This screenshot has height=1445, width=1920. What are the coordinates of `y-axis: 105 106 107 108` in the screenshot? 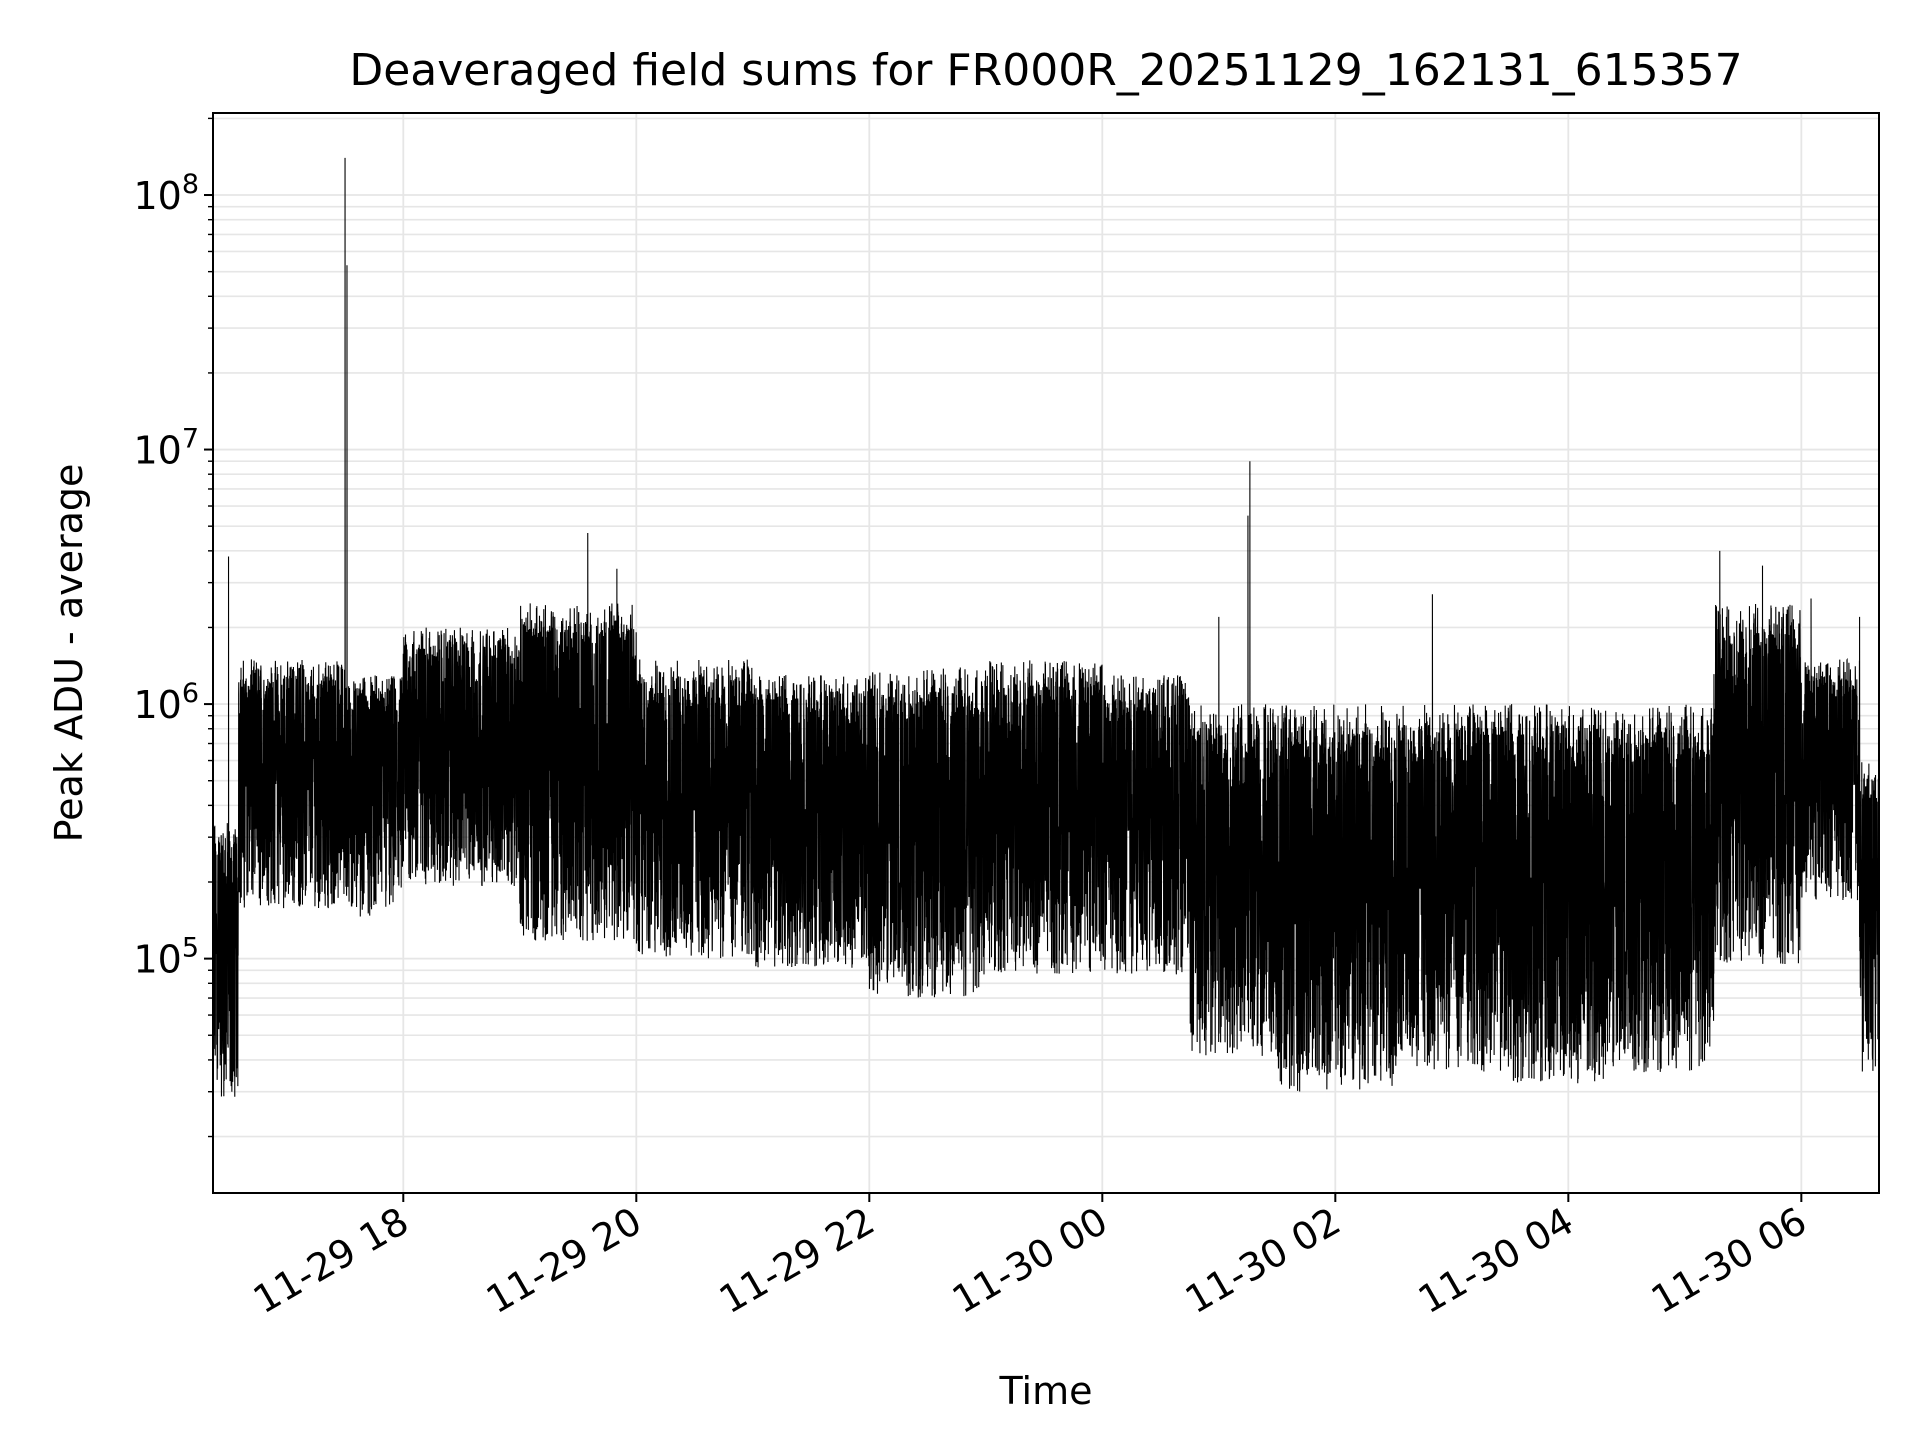 It's located at (173, 627).